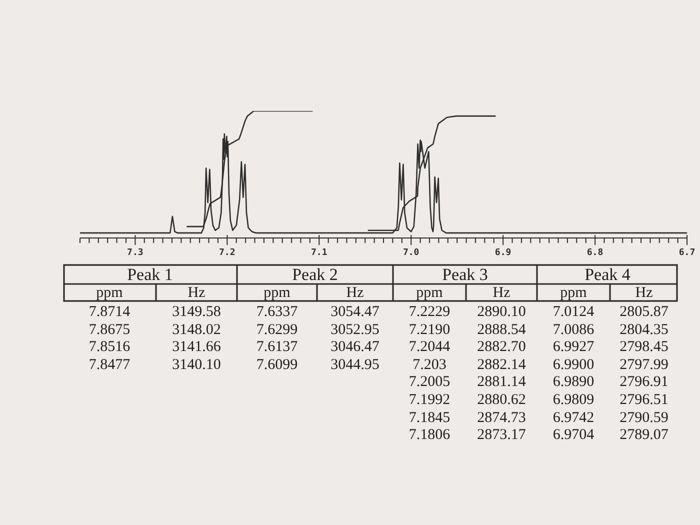 The height and width of the screenshot is (525, 700). What do you see at coordinates (315, 274) in the screenshot?
I see `text: Peak 2` at bounding box center [315, 274].